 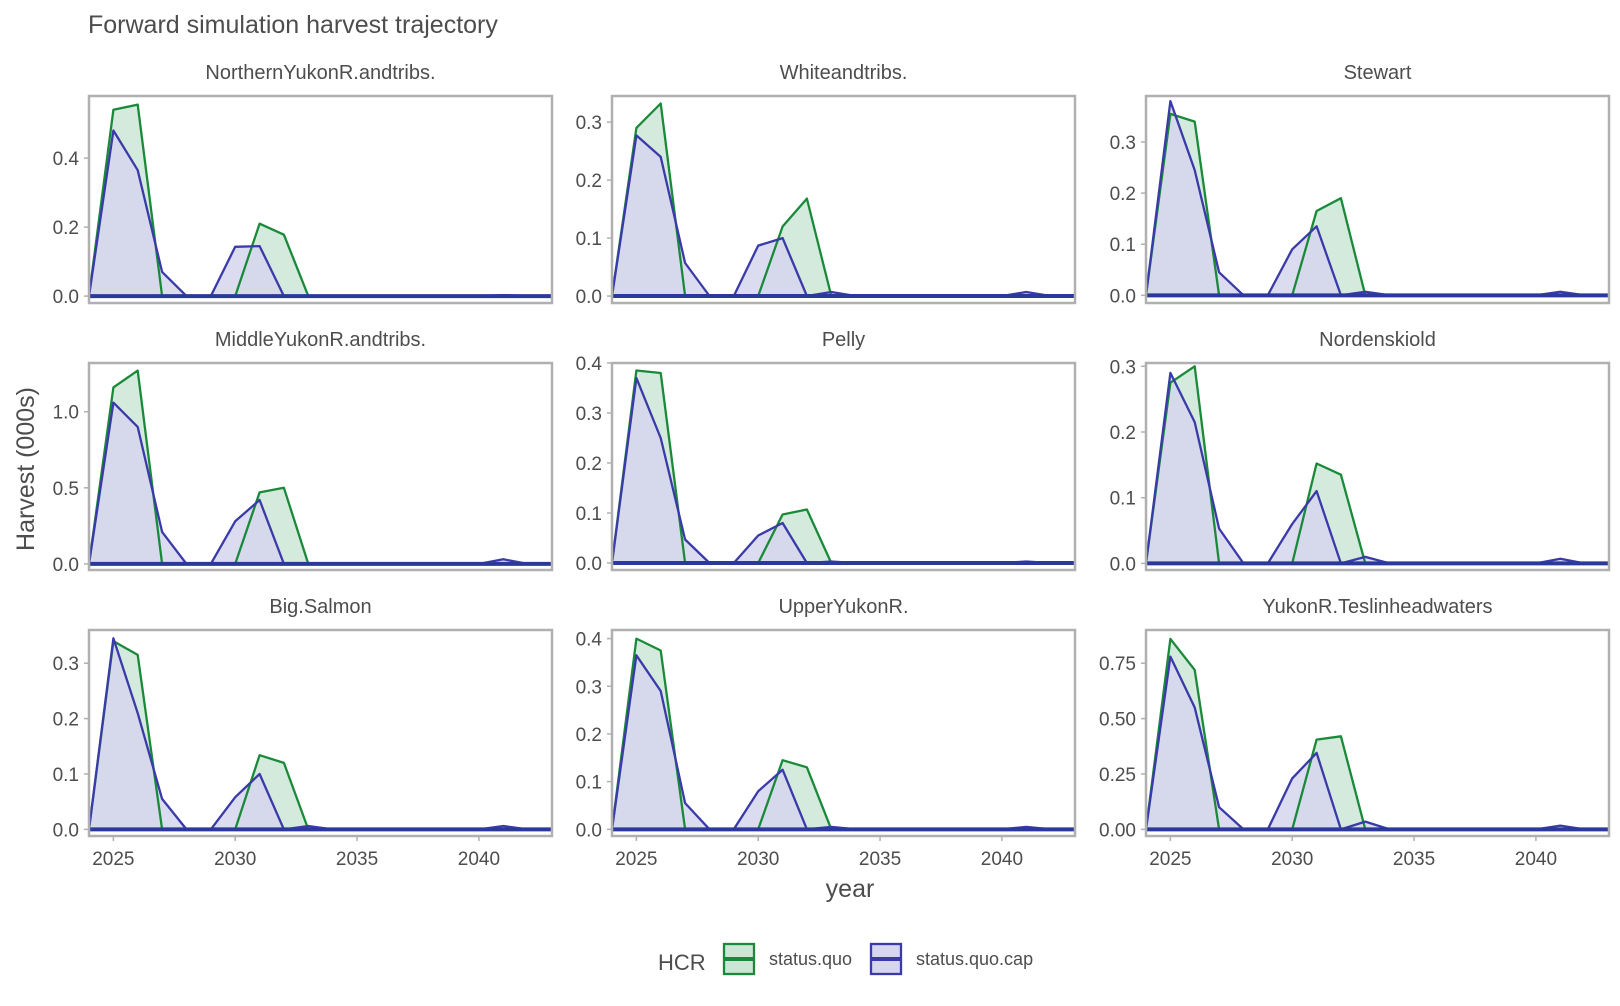 I want to click on facet-panel: Whiteandtribs. 0.0 0.1 0.2 0.3, so click(x=826, y=185).